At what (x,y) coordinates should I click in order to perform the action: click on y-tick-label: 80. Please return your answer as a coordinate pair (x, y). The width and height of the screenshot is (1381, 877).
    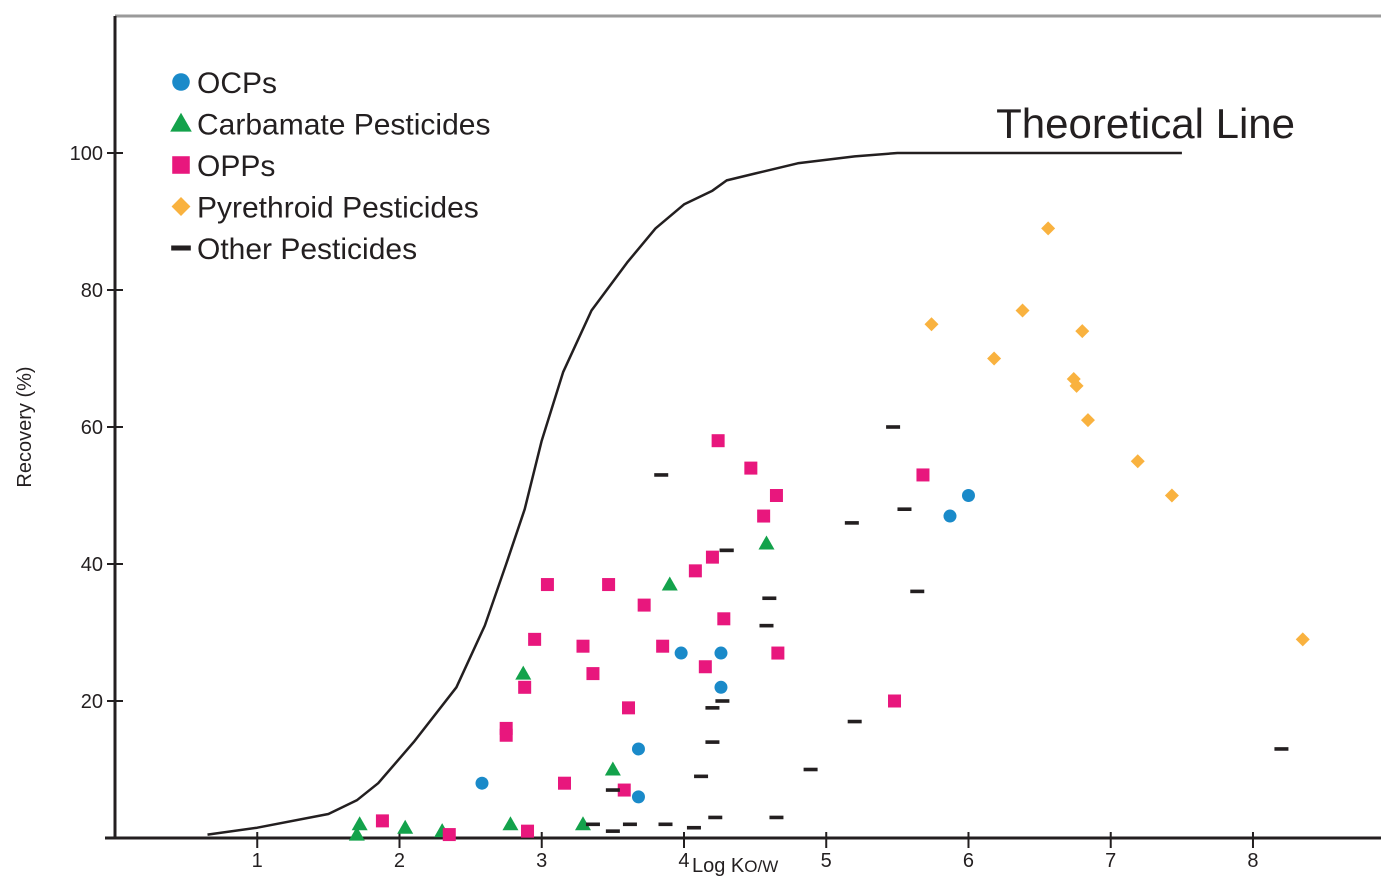
    Looking at the image, I should click on (92, 291).